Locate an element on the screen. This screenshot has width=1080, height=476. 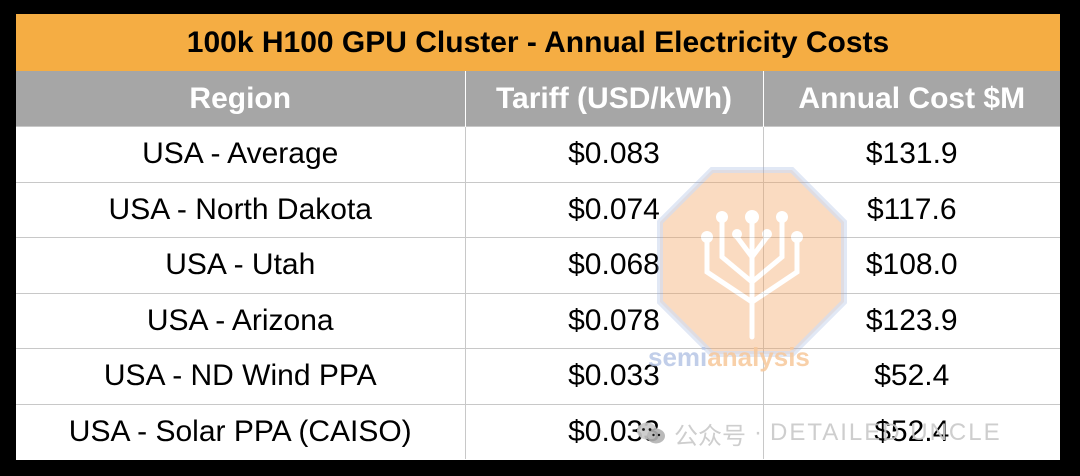
table-row: USA - Solar PPA (CAISO) $0.033 $52.4 is located at coordinates (538, 431).